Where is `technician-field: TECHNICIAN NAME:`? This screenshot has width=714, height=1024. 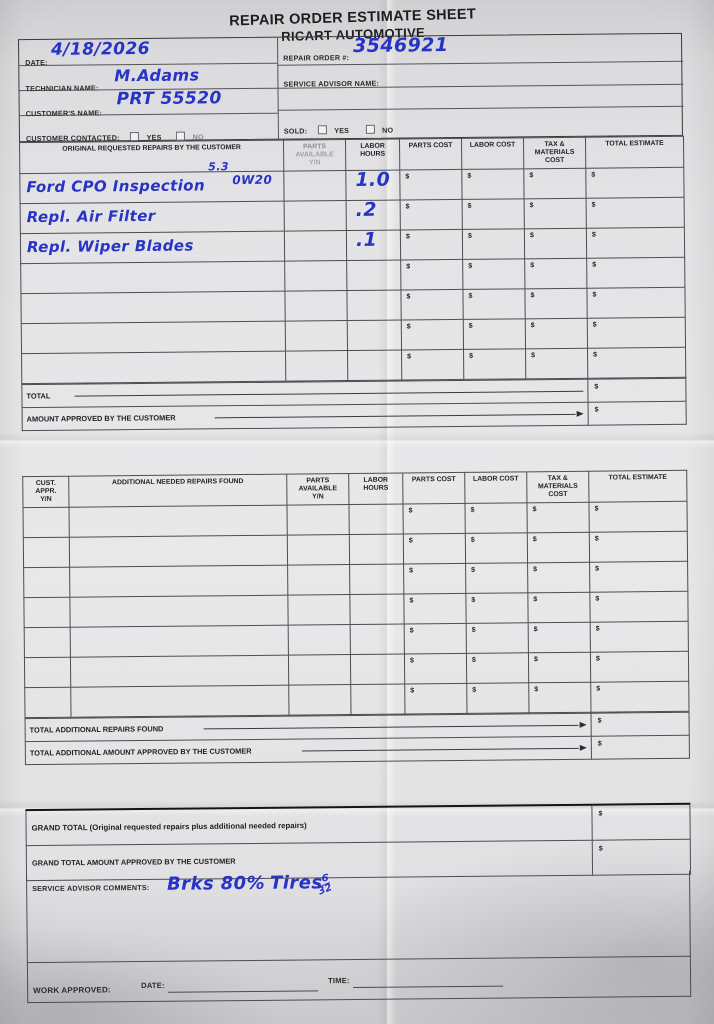 technician-field: TECHNICIAN NAME: is located at coordinates (61, 86).